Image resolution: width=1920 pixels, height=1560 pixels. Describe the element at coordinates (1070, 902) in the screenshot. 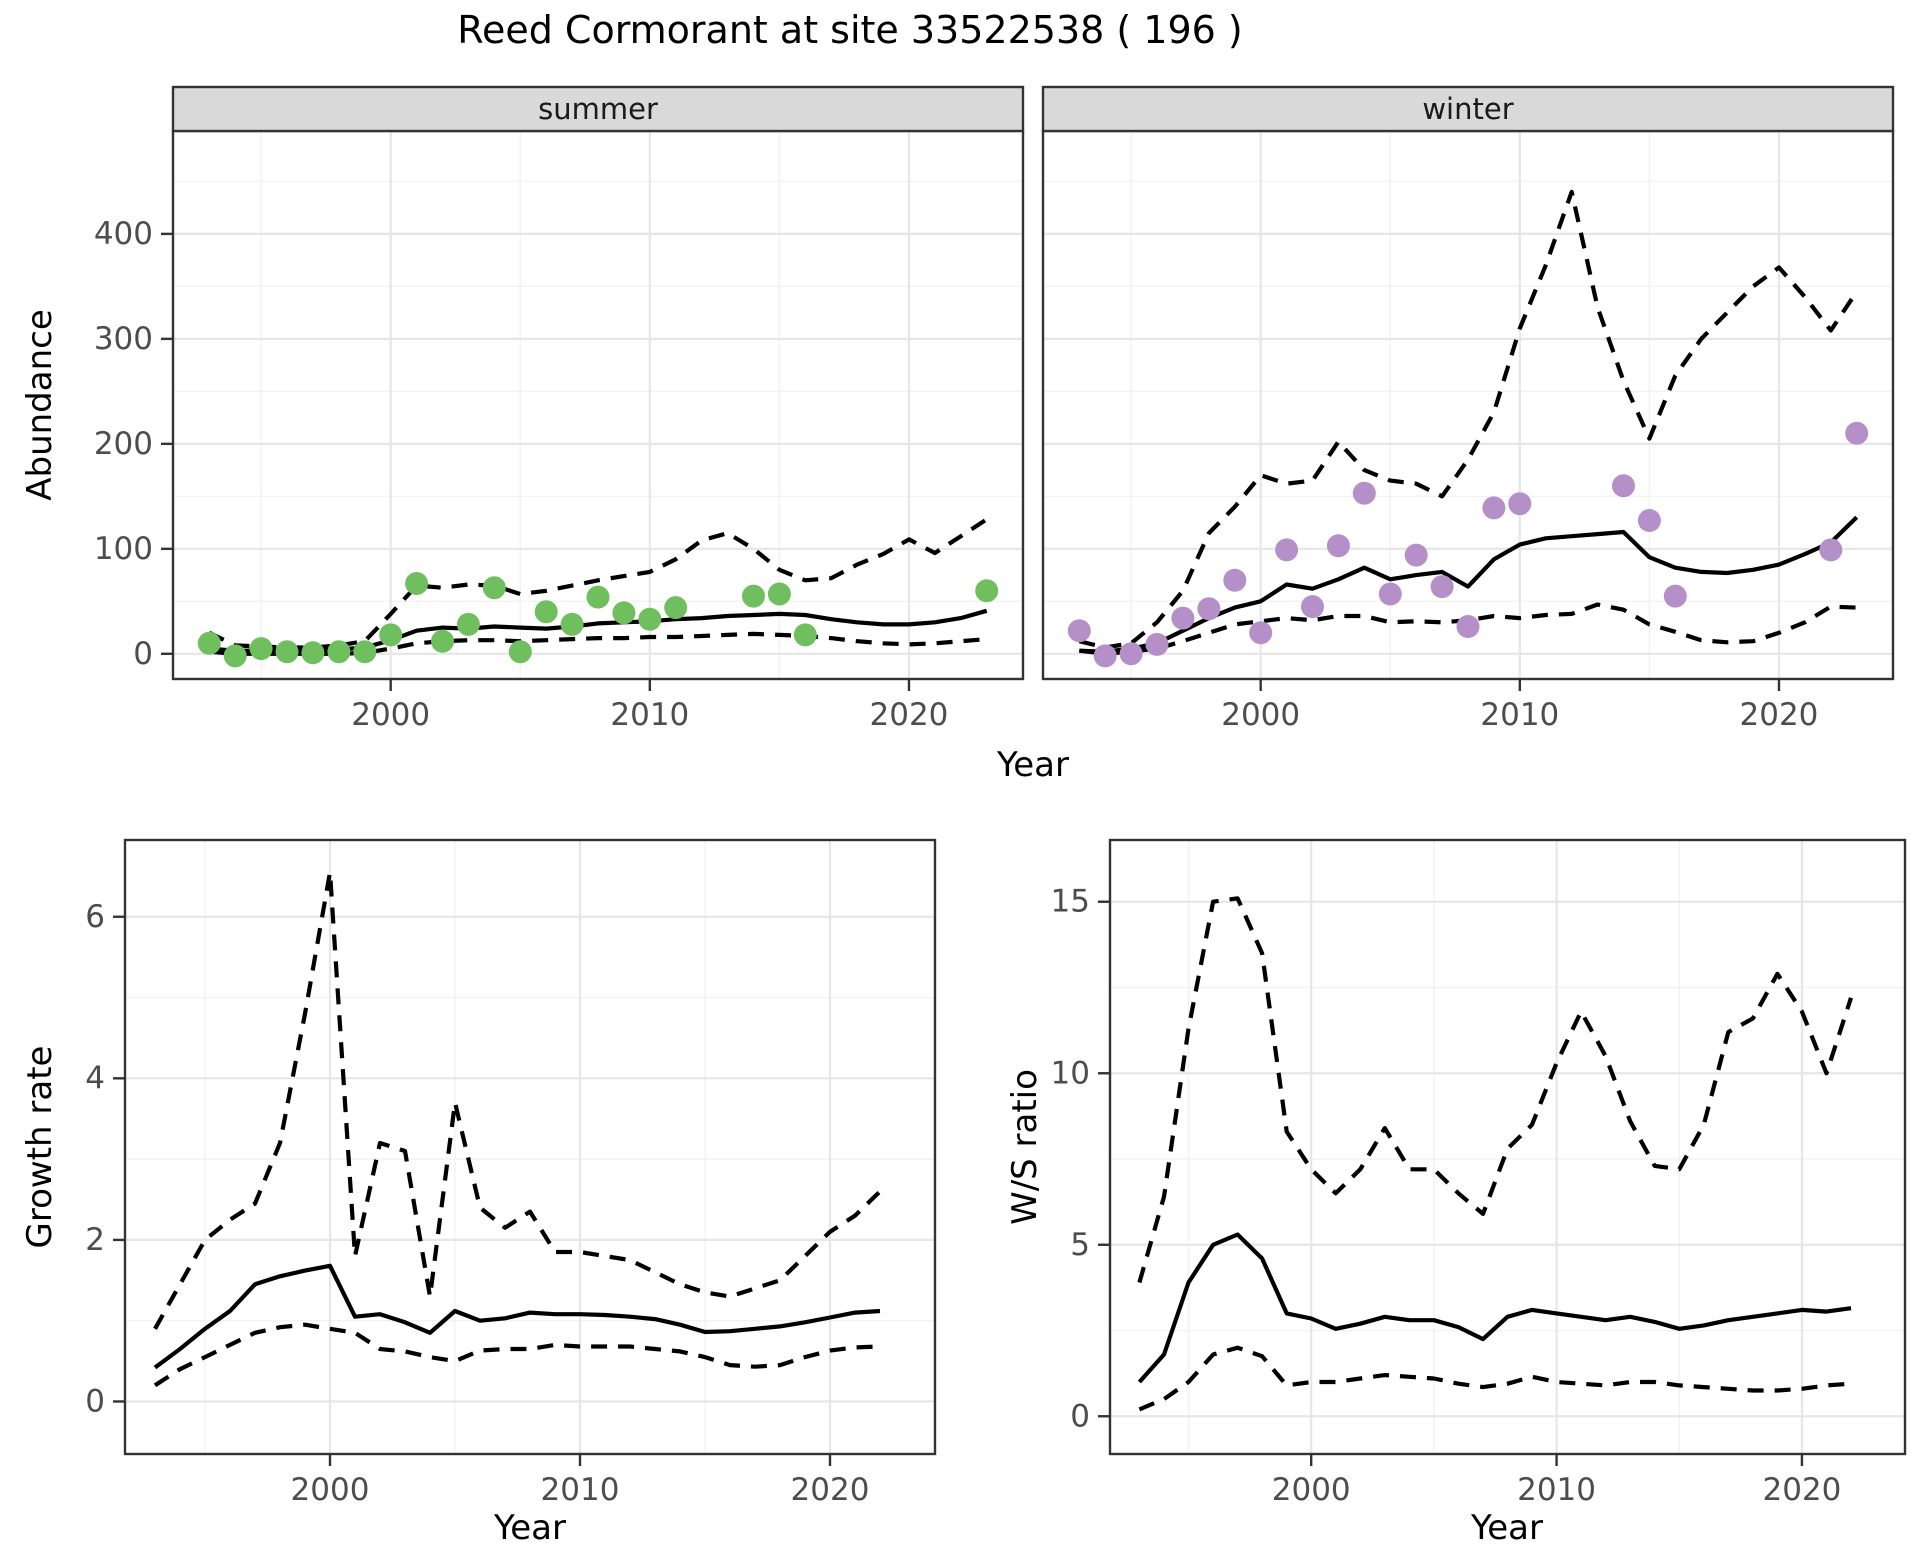

I see `y-tick-label: 15` at that location.